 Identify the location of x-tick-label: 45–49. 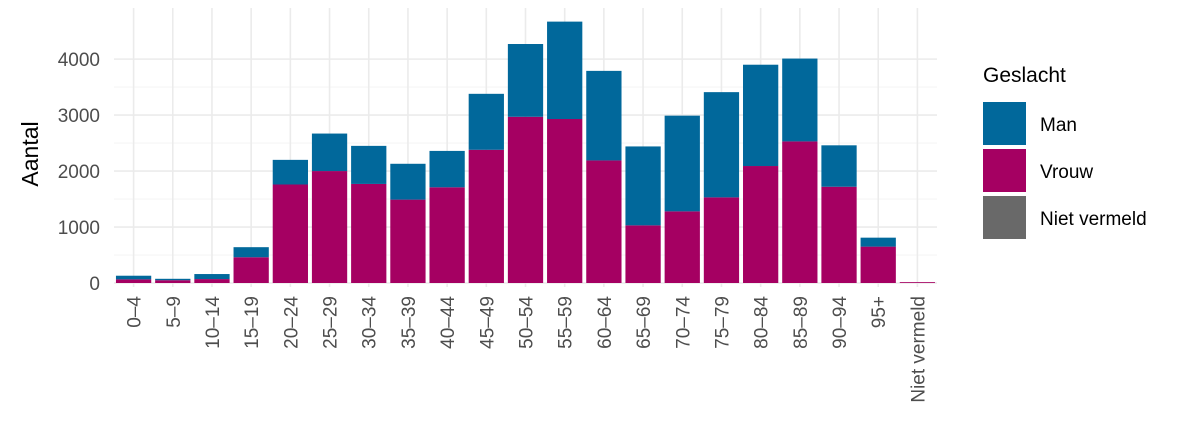
(487, 322).